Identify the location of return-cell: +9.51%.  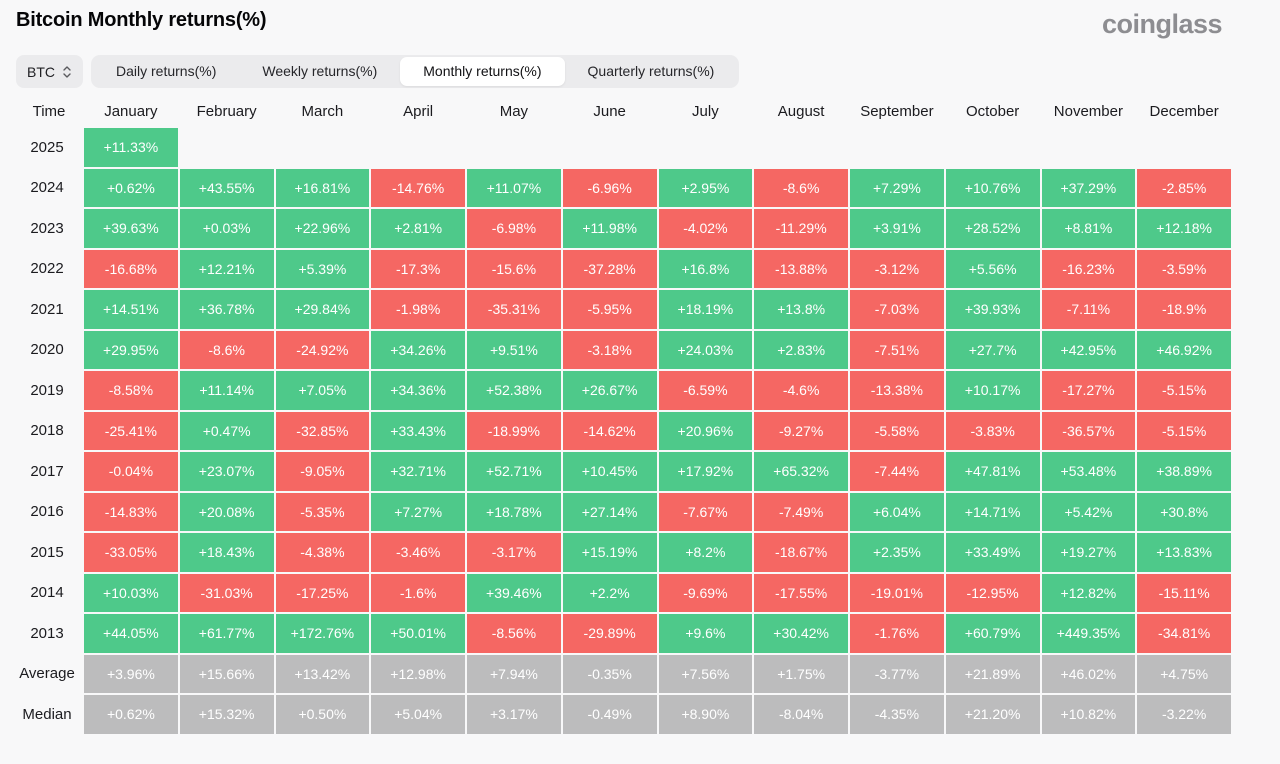
(514, 349).